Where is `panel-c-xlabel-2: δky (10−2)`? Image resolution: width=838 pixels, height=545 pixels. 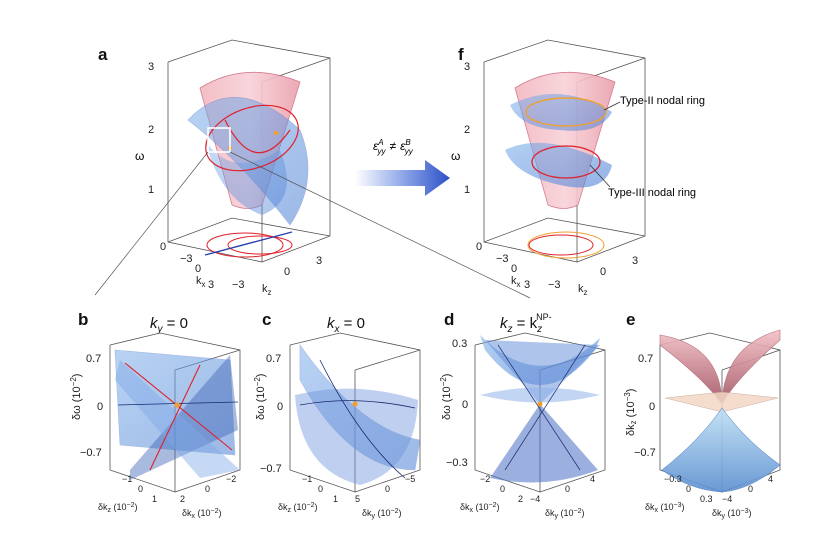 panel-c-xlabel-2: δky (10−2) is located at coordinates (382, 514).